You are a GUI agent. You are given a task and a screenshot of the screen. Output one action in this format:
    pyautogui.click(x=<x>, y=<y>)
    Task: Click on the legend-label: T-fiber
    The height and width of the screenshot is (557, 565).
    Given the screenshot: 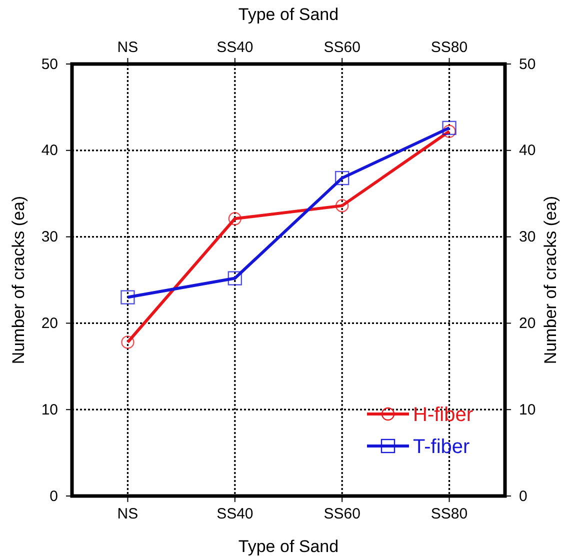 What is the action you would take?
    pyautogui.click(x=441, y=447)
    